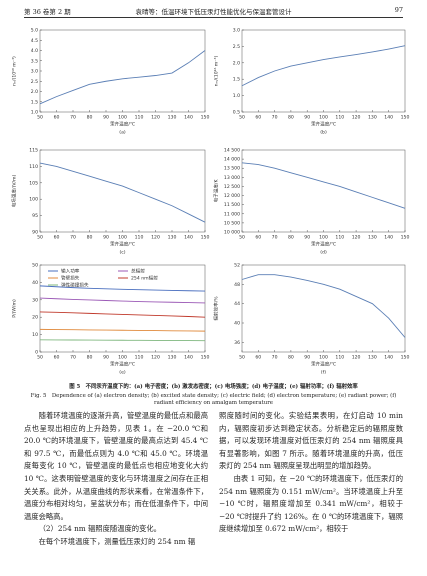 The height and width of the screenshot is (576, 427). What do you see at coordinates (34, 51) in the screenshot?
I see `y-tick-label: 4.0` at bounding box center [34, 51].